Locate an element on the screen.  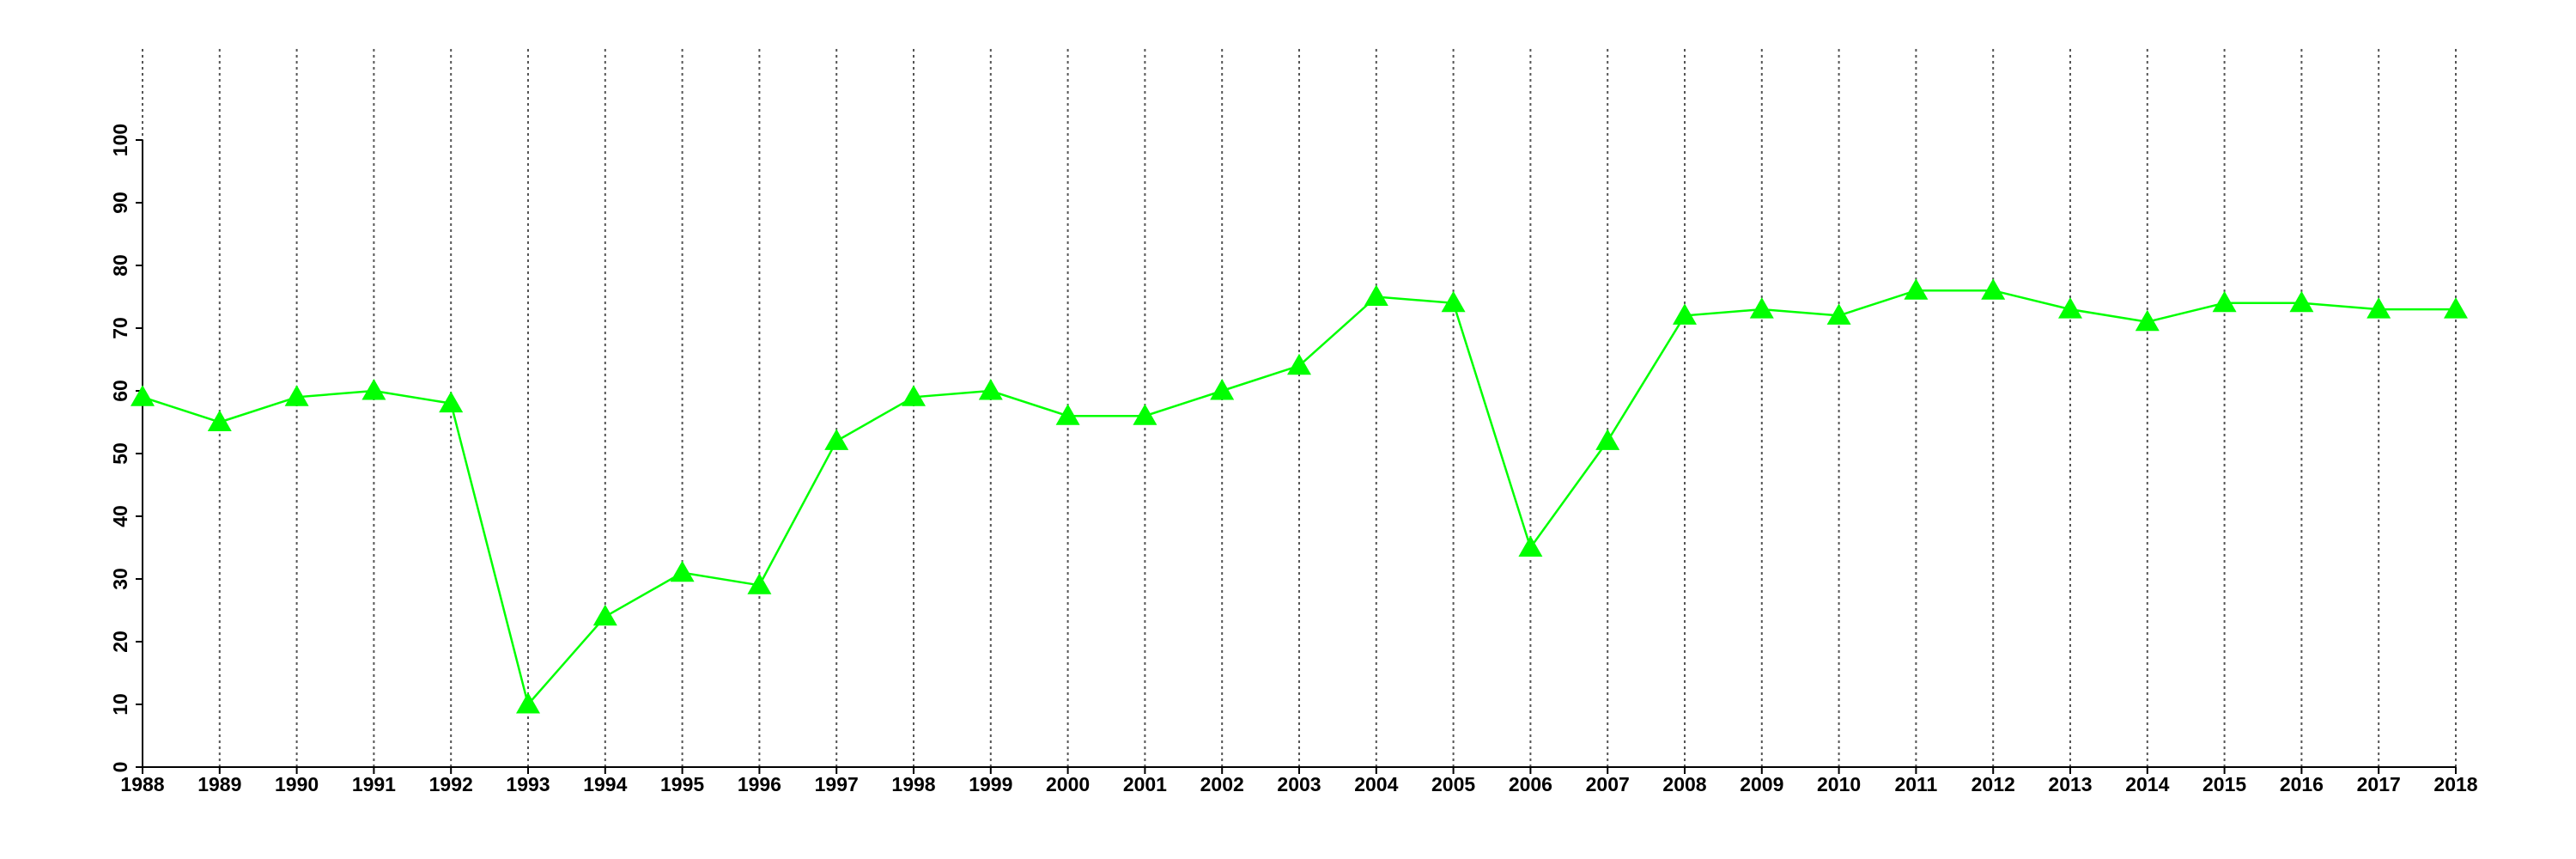
x-tick-label: 1998 is located at coordinates (913, 784).